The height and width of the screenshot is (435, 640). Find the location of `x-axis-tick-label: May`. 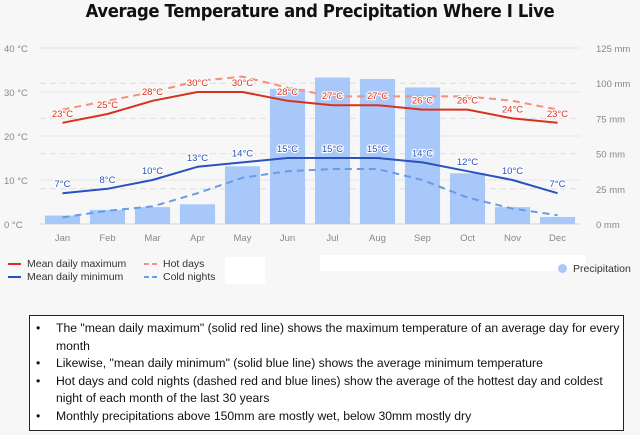

x-axis-tick-label: May is located at coordinates (243, 238).